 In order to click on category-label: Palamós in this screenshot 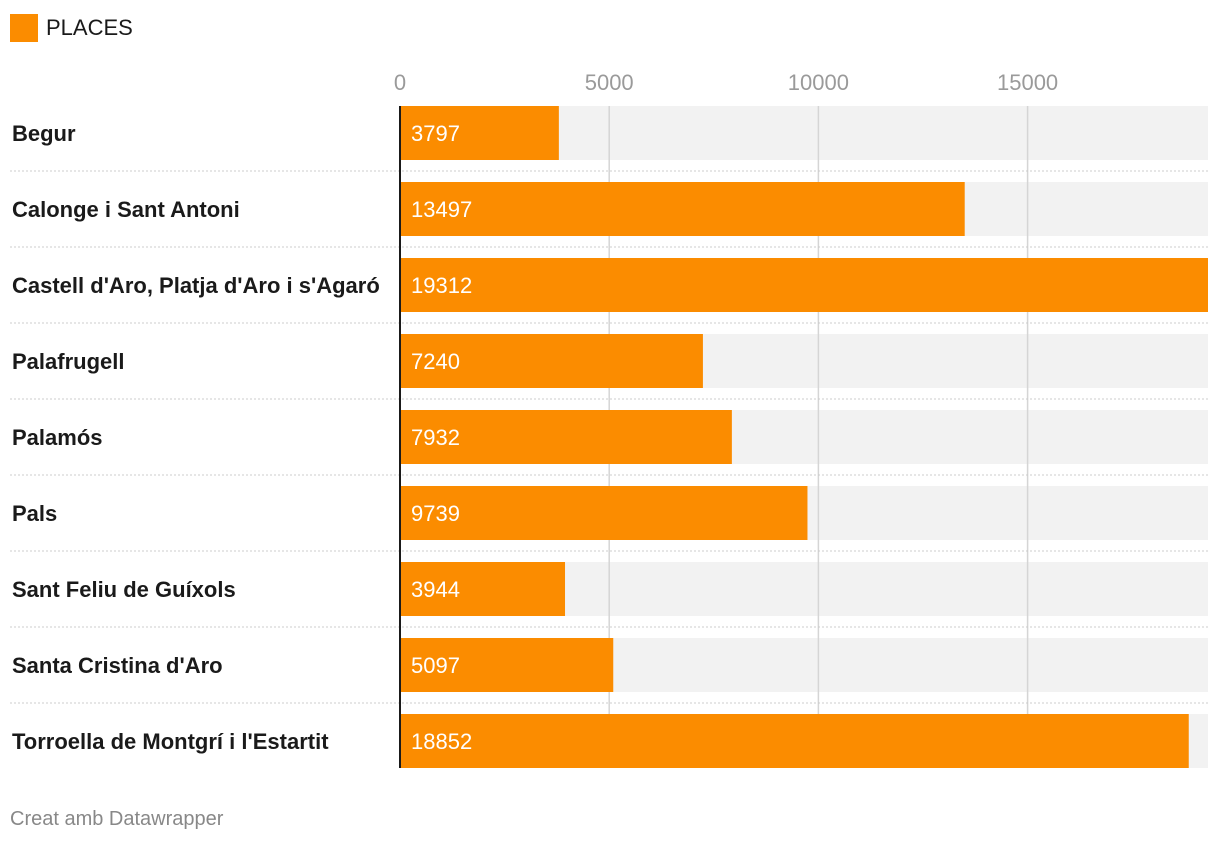, I will do `click(57, 437)`.